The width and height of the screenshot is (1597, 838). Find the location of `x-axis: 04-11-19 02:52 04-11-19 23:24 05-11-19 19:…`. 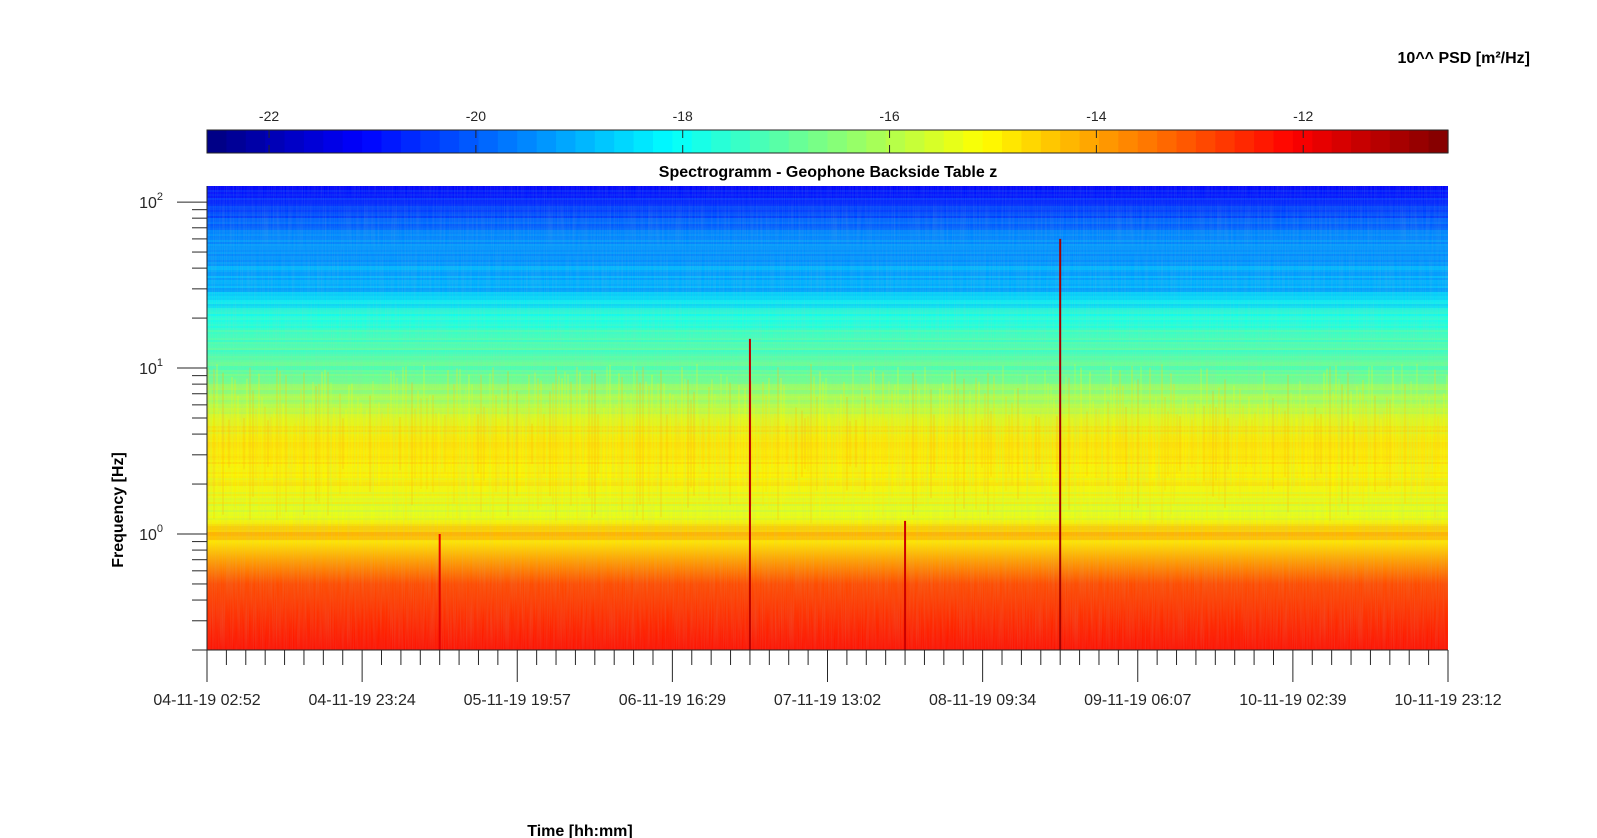

x-axis: 04-11-19 02:52 04-11-19 23:24 05-11-19 19:… is located at coordinates (827, 679).